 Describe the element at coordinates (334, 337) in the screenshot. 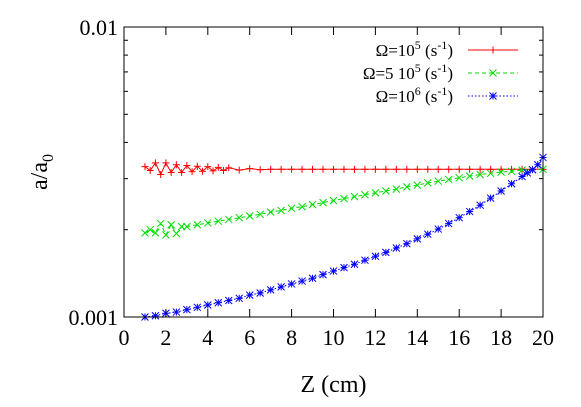

I see `x-tick-label: 10` at that location.